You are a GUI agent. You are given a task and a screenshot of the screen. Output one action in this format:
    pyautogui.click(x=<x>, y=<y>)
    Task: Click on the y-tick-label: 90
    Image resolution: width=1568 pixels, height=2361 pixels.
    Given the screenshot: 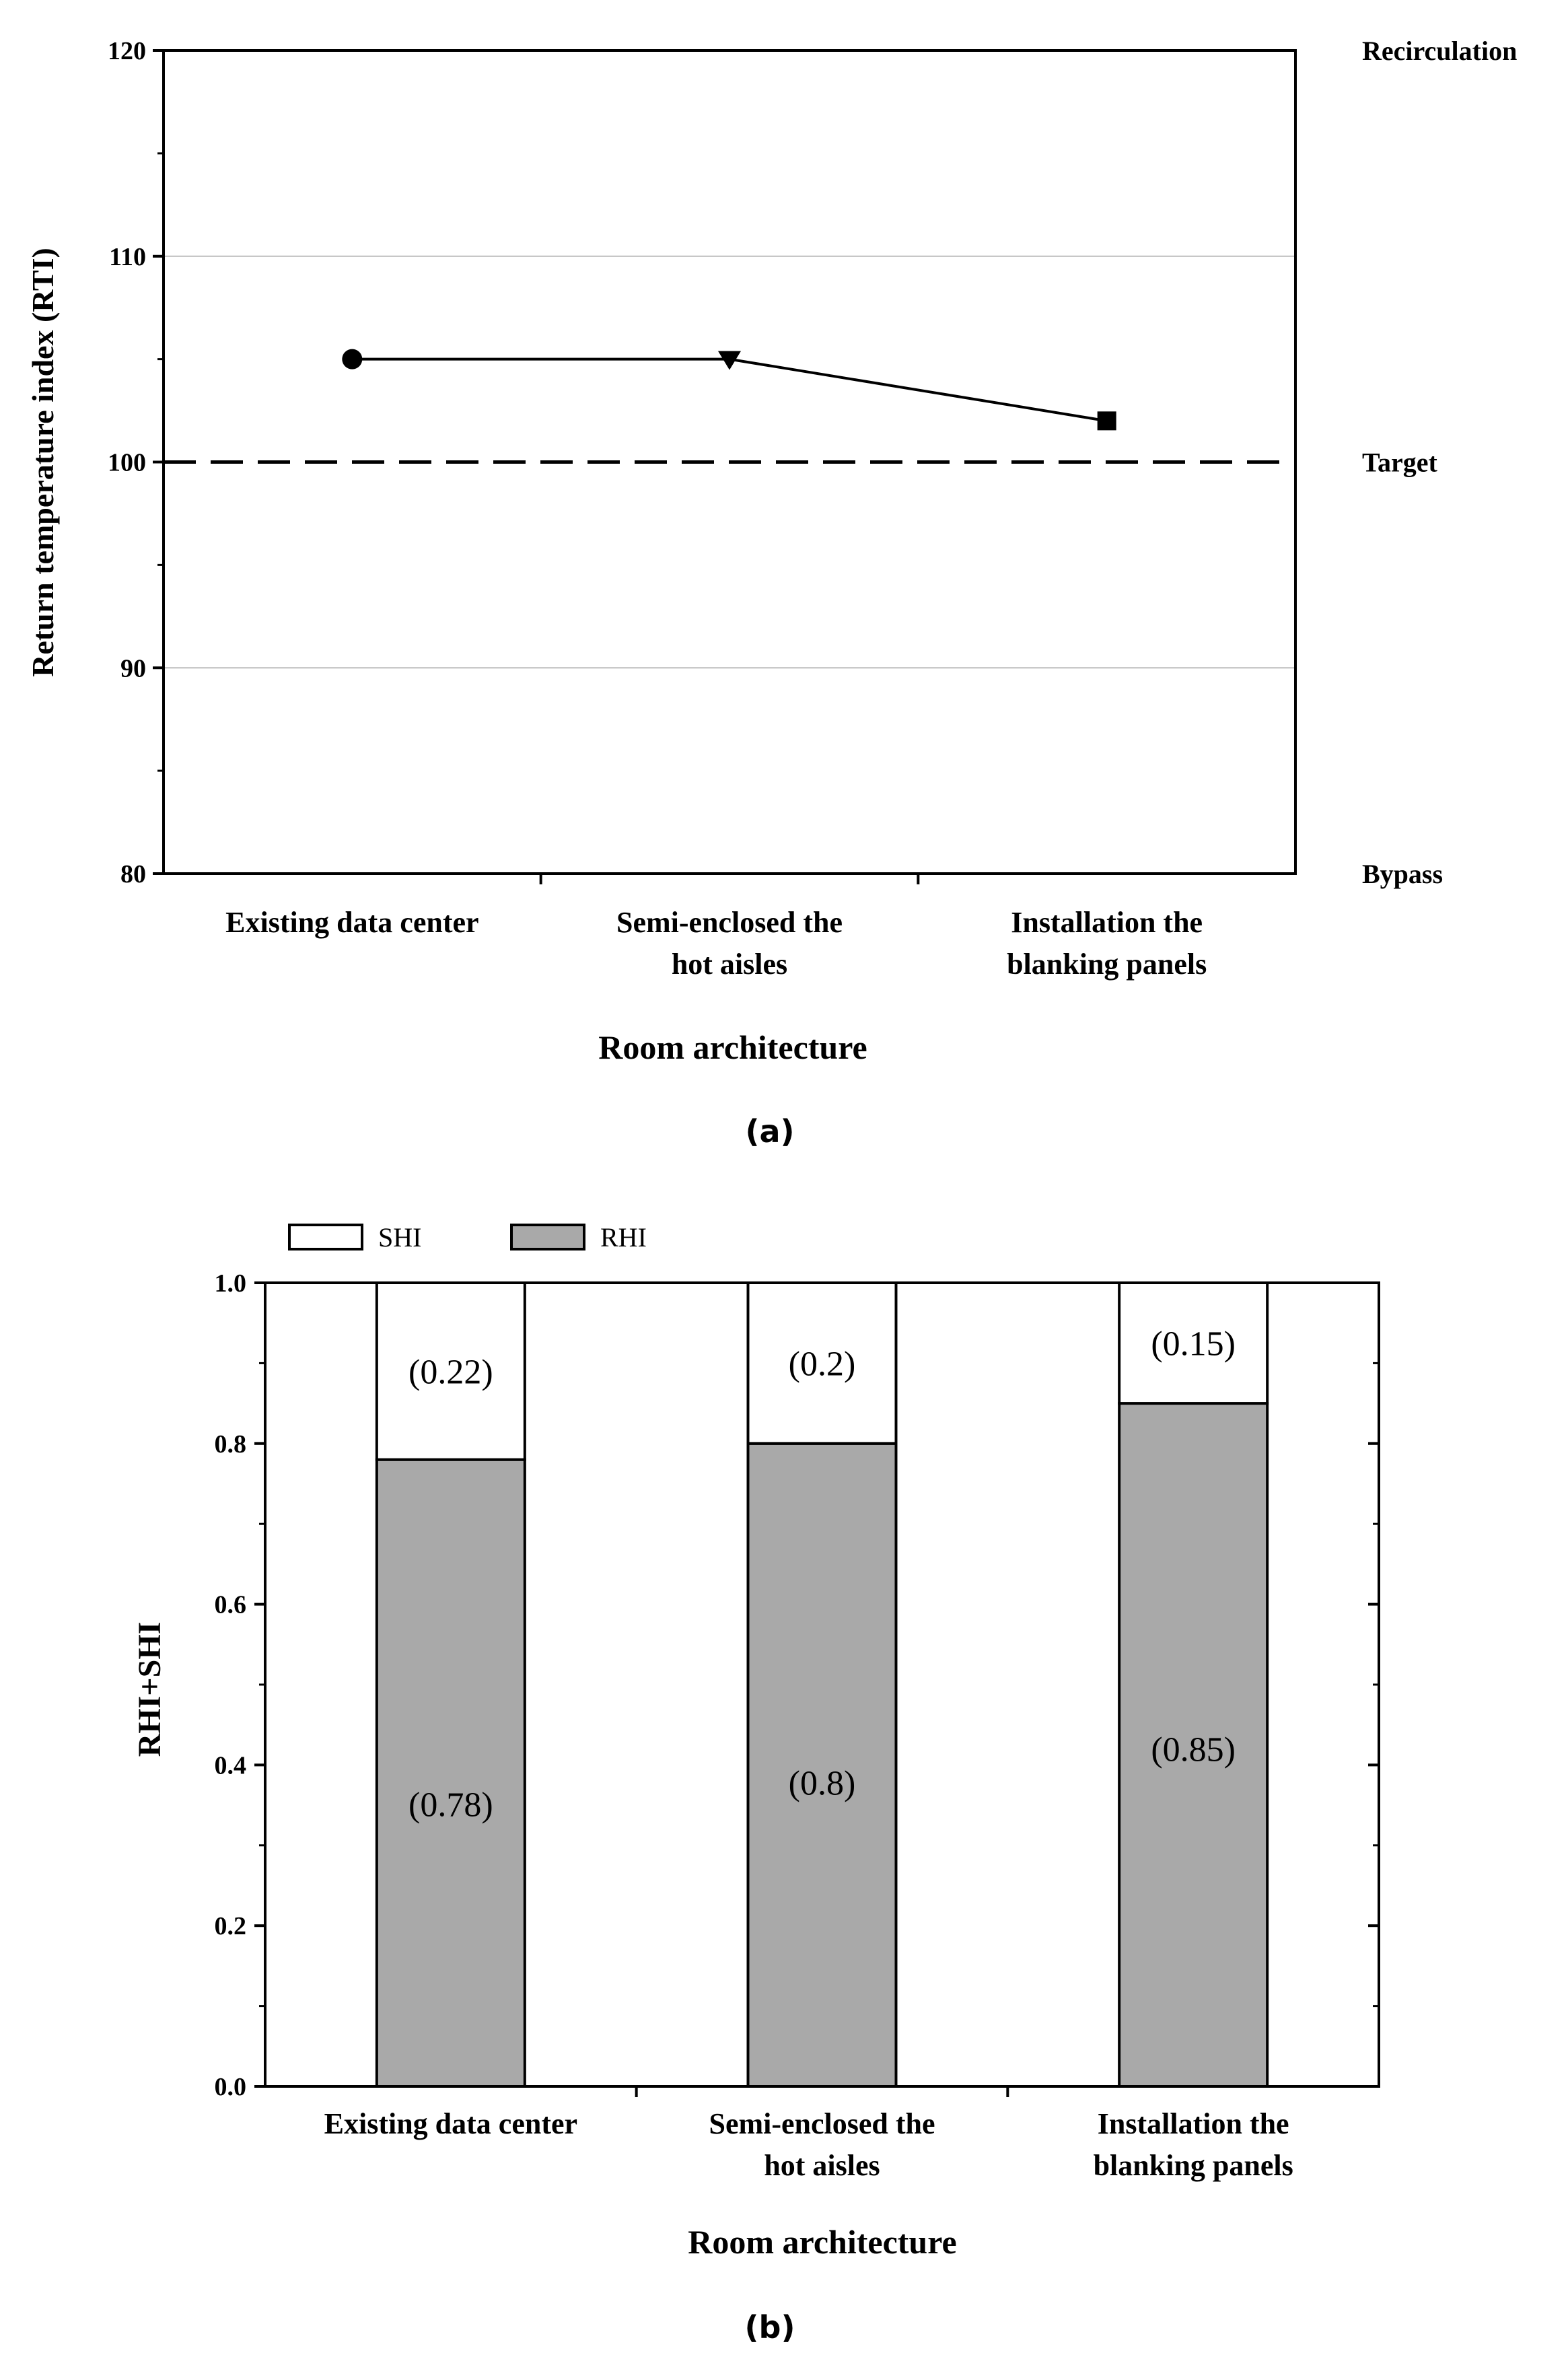 What is the action you would take?
    pyautogui.click(x=133, y=668)
    